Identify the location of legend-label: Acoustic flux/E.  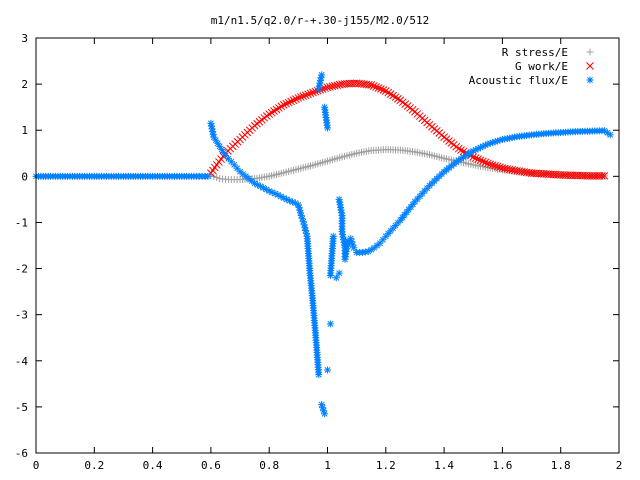
(518, 80).